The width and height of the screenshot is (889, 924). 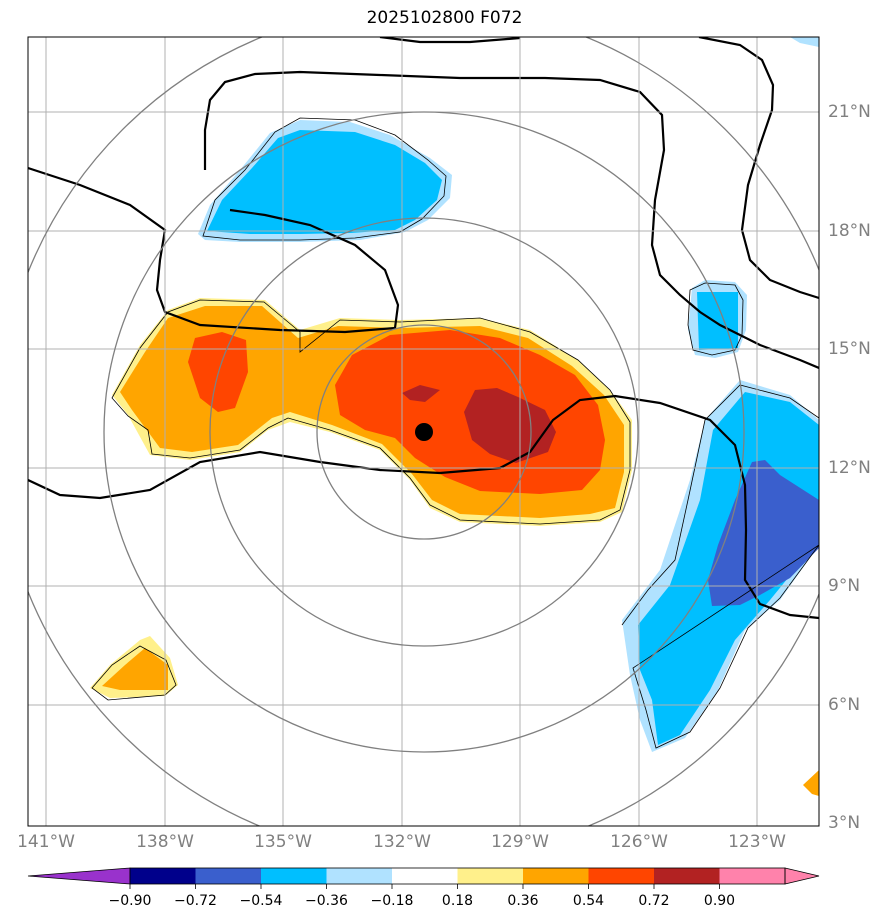 What do you see at coordinates (523, 901) in the screenshot?
I see `colorbar-label: 0.36` at bounding box center [523, 901].